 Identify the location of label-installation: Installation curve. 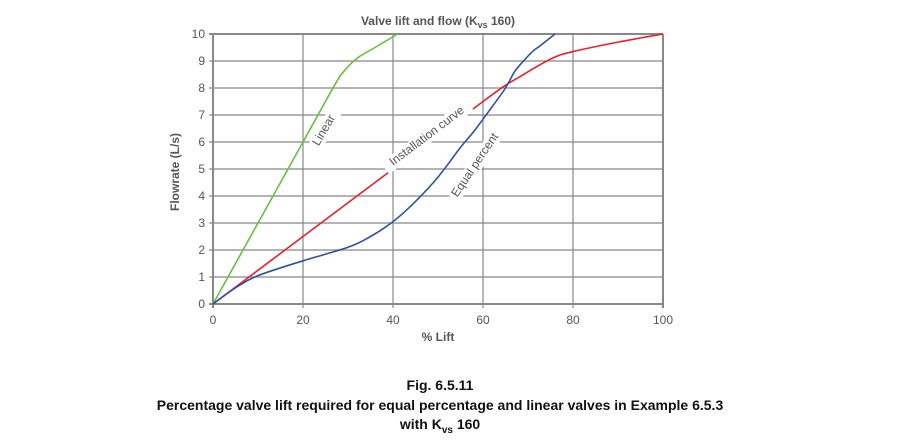
(427, 137).